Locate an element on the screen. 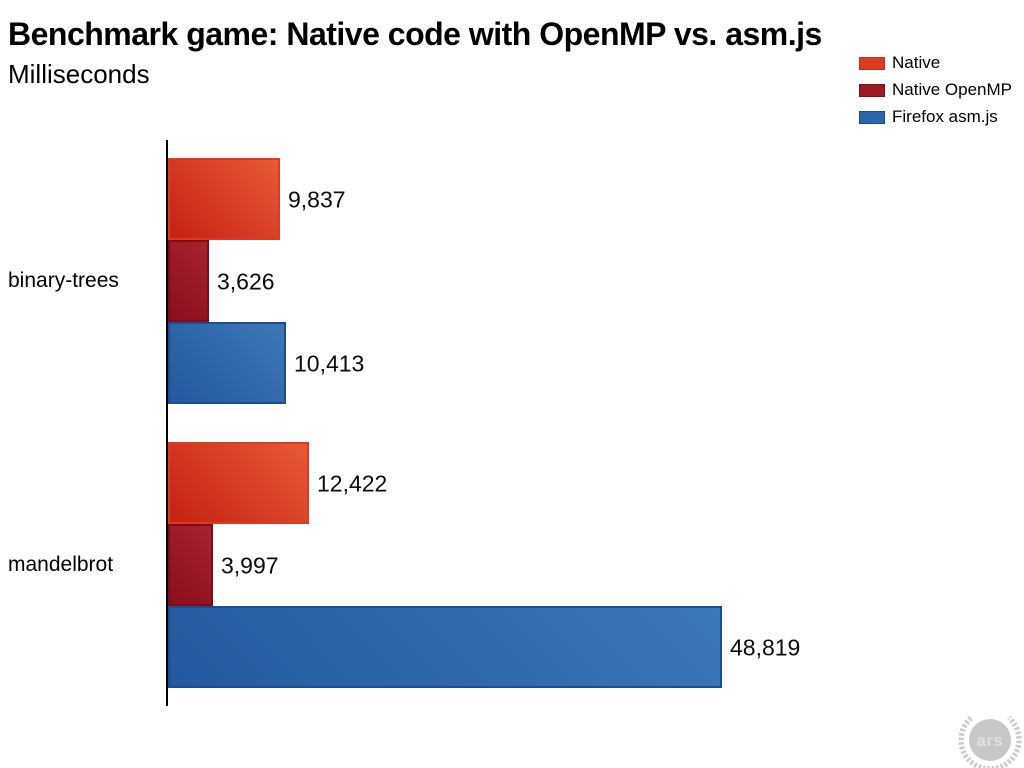 This screenshot has width=1024, height=768. category-label-binary-trees: binary-trees is located at coordinates (63, 280).